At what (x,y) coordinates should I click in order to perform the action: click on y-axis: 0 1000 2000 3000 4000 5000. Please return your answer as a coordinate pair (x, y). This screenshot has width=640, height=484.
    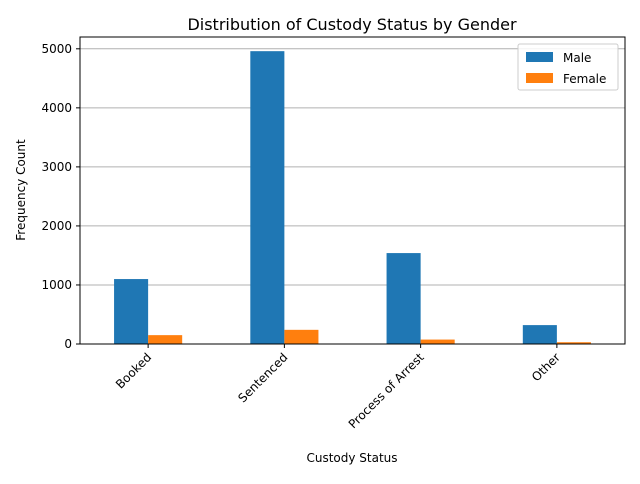
    Looking at the image, I should click on (60, 196).